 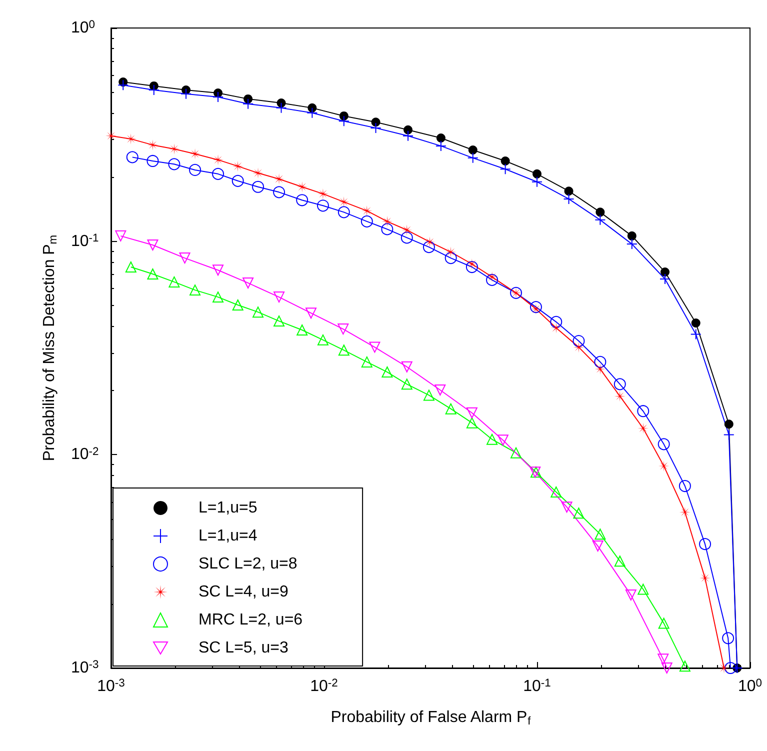 I want to click on legend-label: SLC L=2, u=8, so click(x=248, y=564).